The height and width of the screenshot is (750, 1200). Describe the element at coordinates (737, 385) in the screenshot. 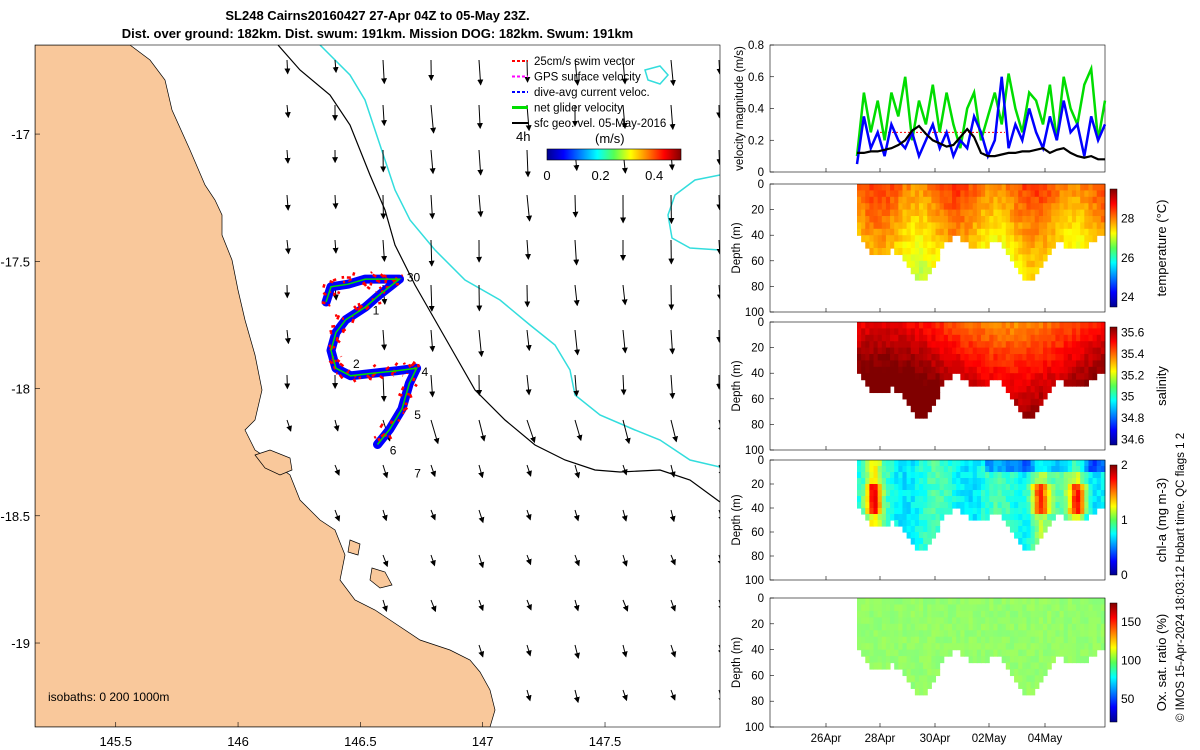

I see `depth-ylabel: Depth (m)` at that location.